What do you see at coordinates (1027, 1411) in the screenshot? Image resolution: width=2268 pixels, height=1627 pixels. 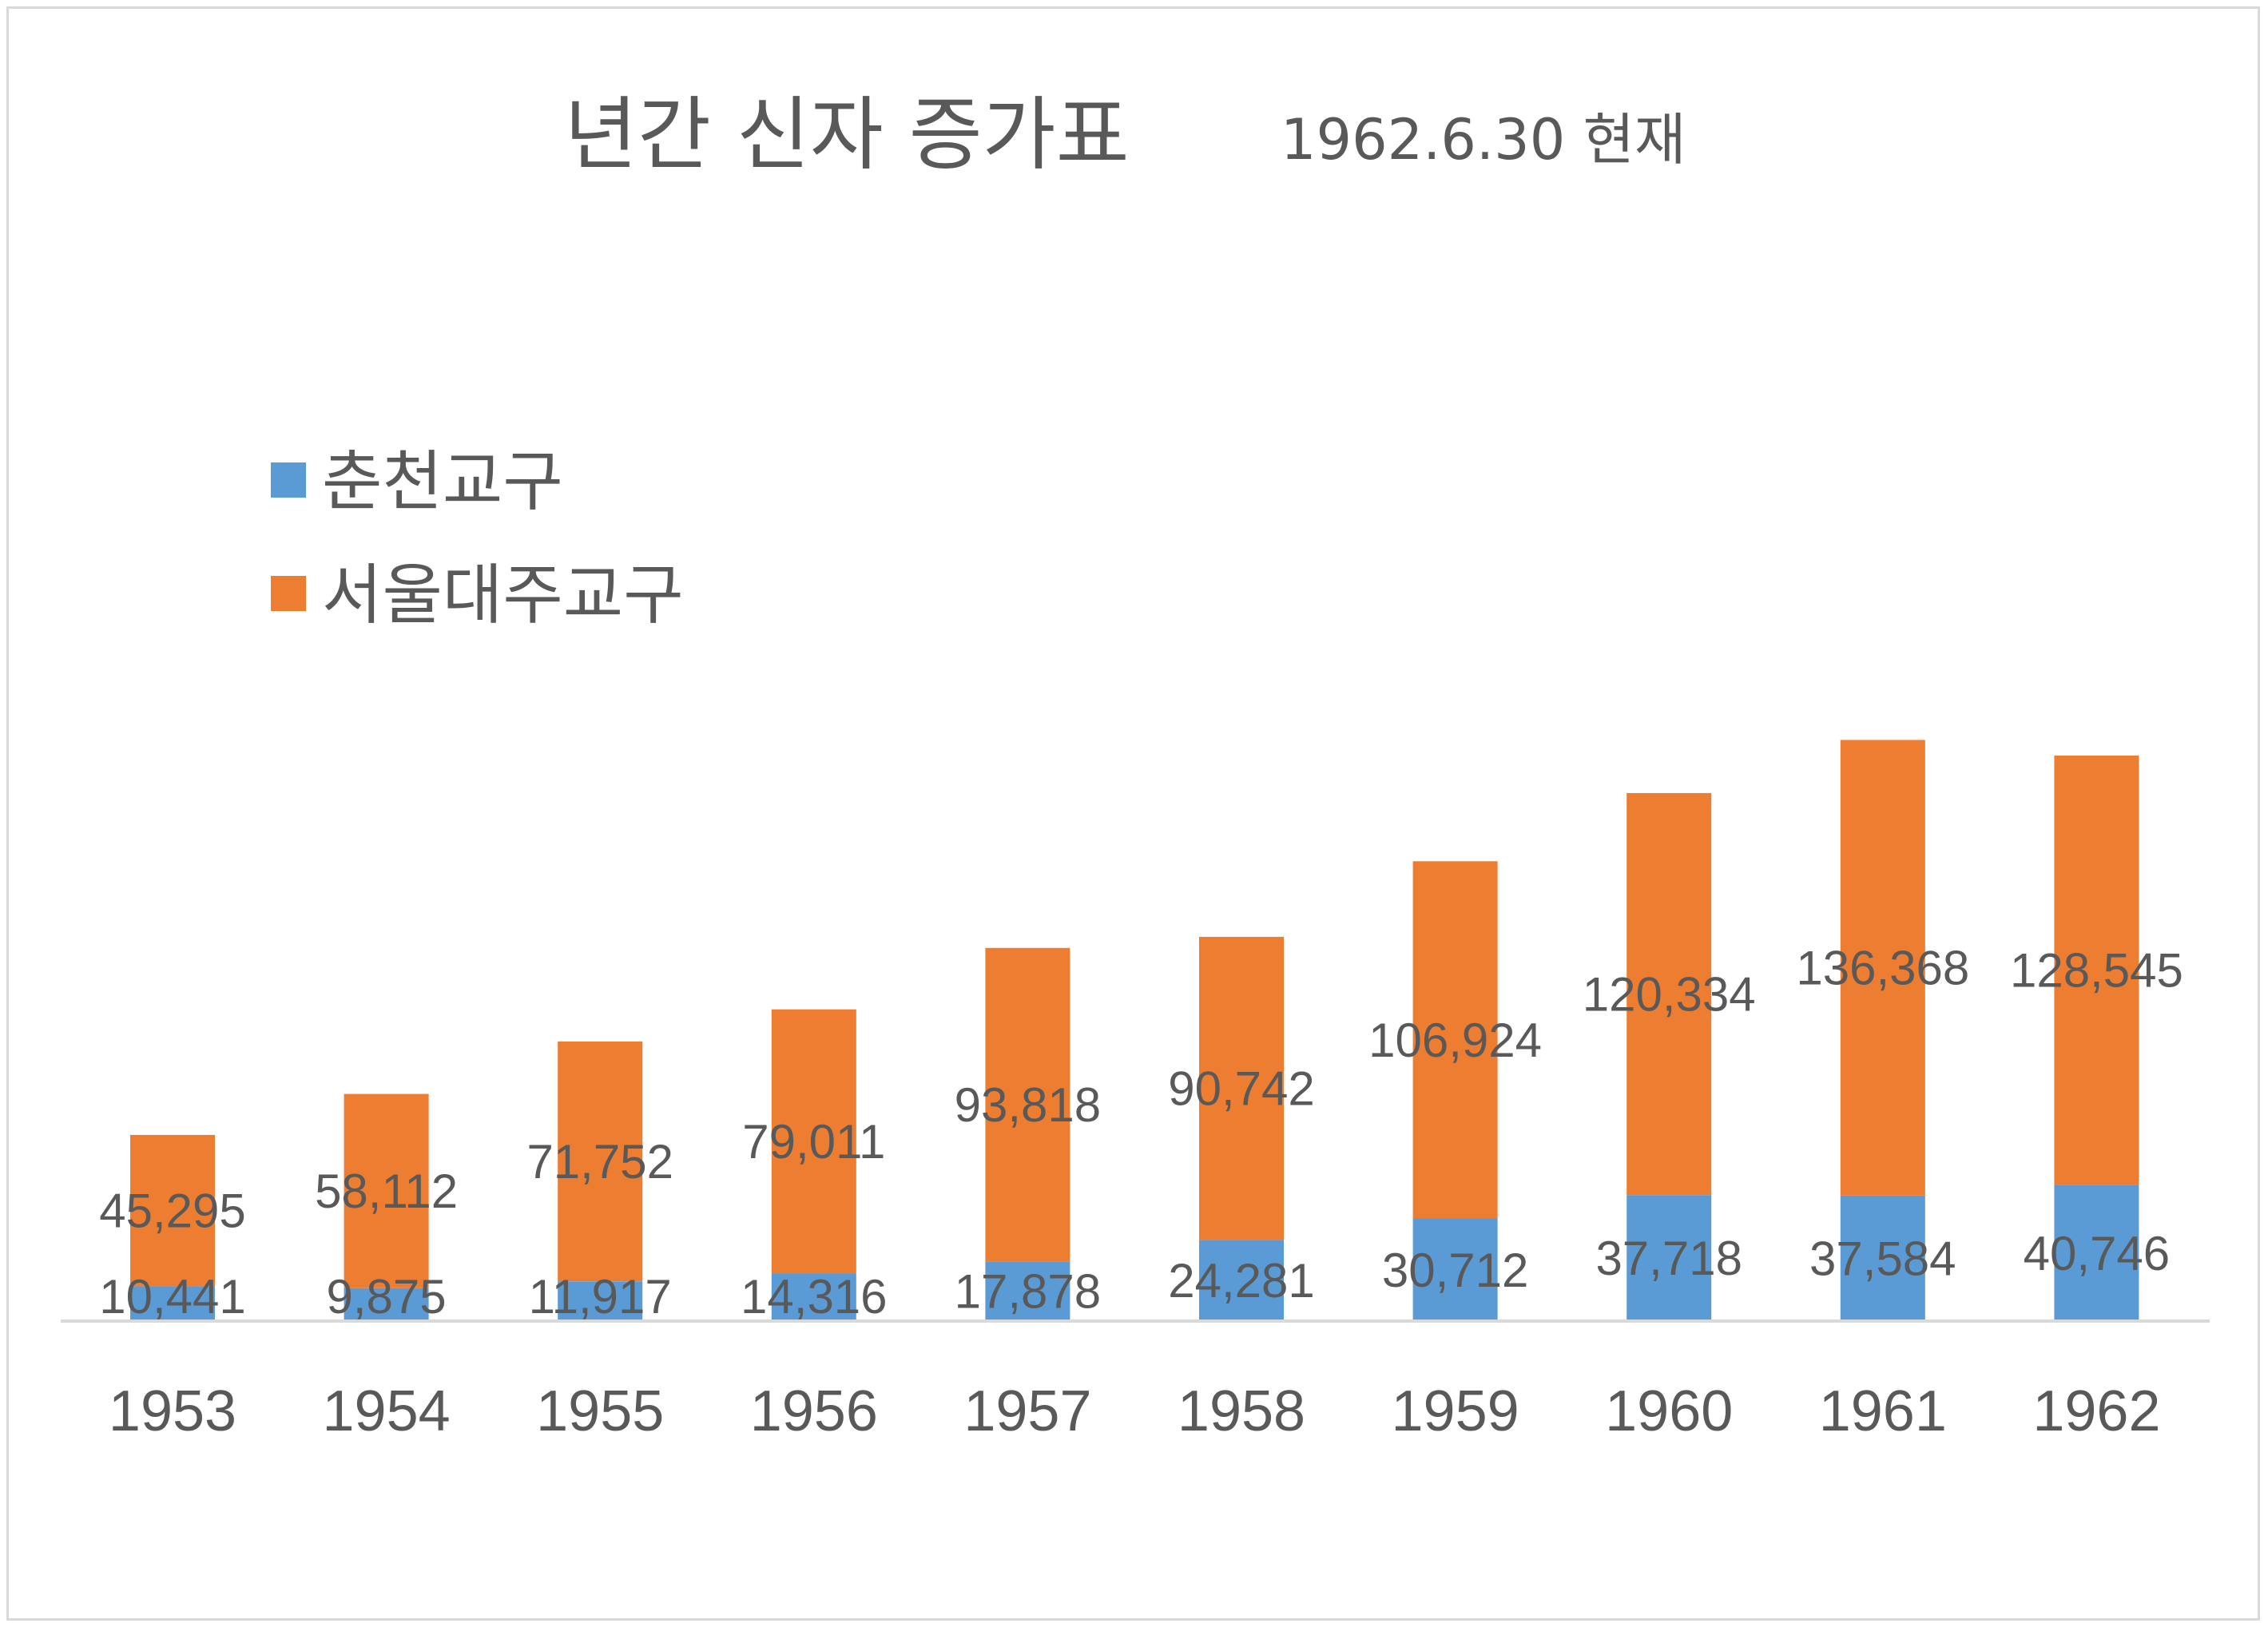 I see `x-tick-label-1957: 1957` at bounding box center [1027, 1411].